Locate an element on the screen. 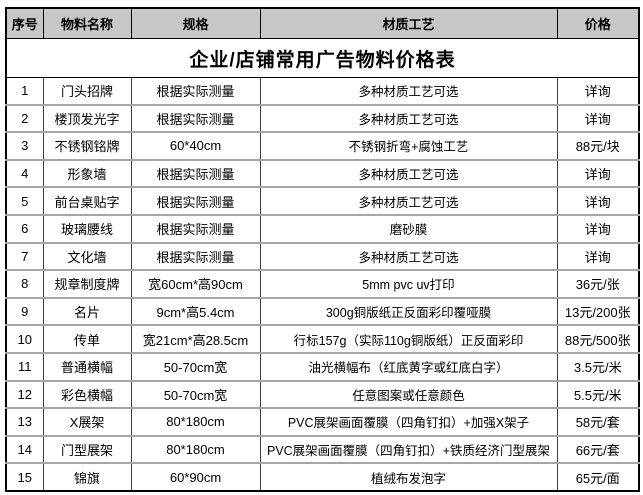  cell-material-name: 彩色横幅 is located at coordinates (86, 394).